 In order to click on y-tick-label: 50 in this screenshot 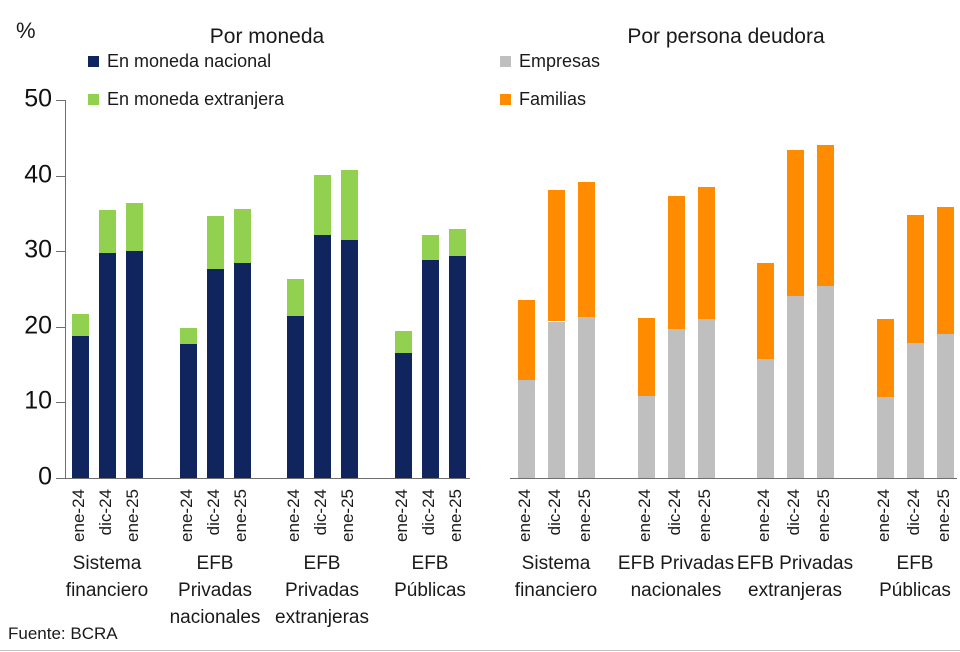, I will do `click(38, 98)`.